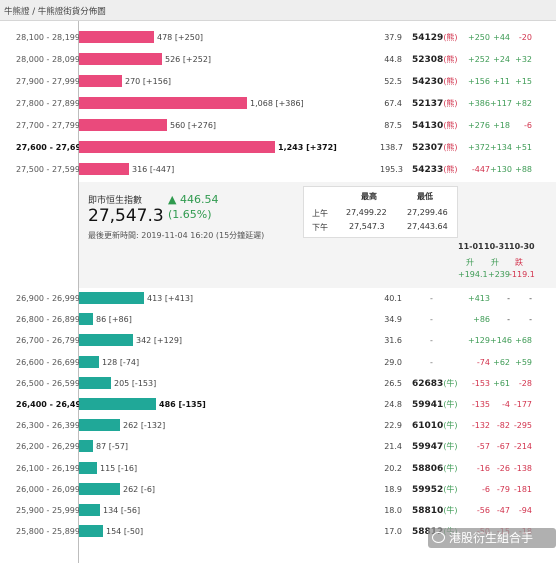 The height and width of the screenshot is (563, 556). Describe the element at coordinates (499, 274) in the screenshot. I see `total-change: +239` at that location.